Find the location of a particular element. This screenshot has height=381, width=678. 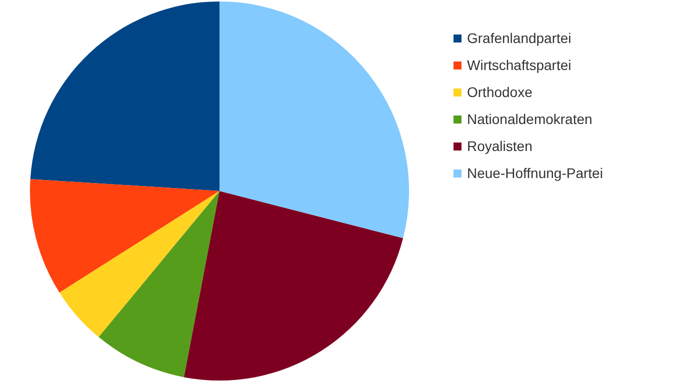

legend-label: Neue-Hoffnung-Partei is located at coordinates (535, 173).